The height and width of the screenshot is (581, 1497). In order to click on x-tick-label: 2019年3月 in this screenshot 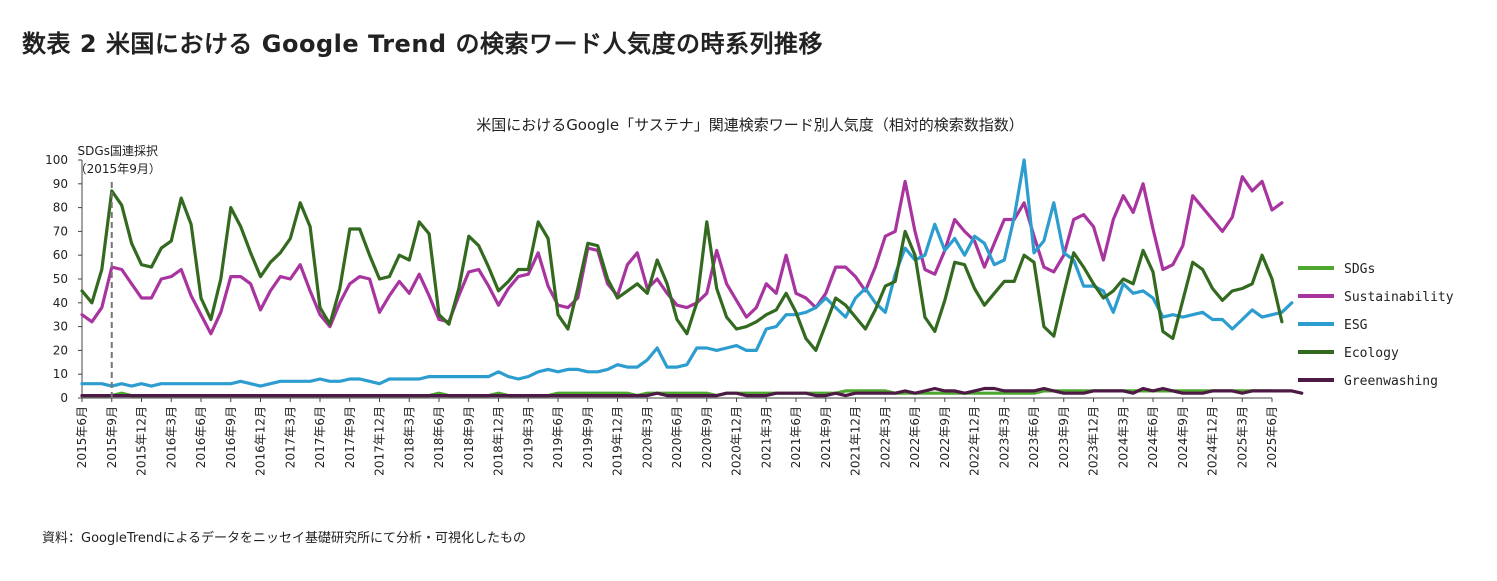, I will do `click(528, 437)`.